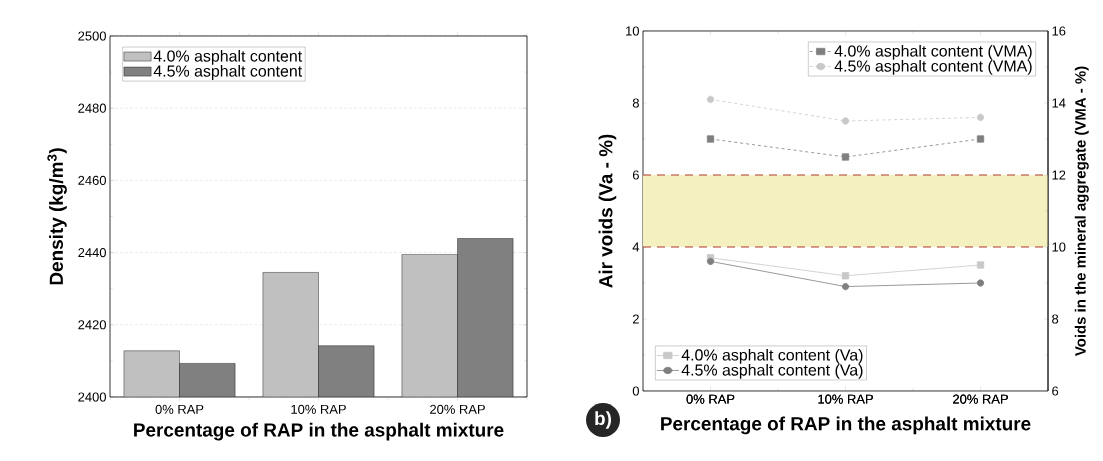 This screenshot has height=461, width=1103. I want to click on y2-tick-label: 12, so click(1059, 175).